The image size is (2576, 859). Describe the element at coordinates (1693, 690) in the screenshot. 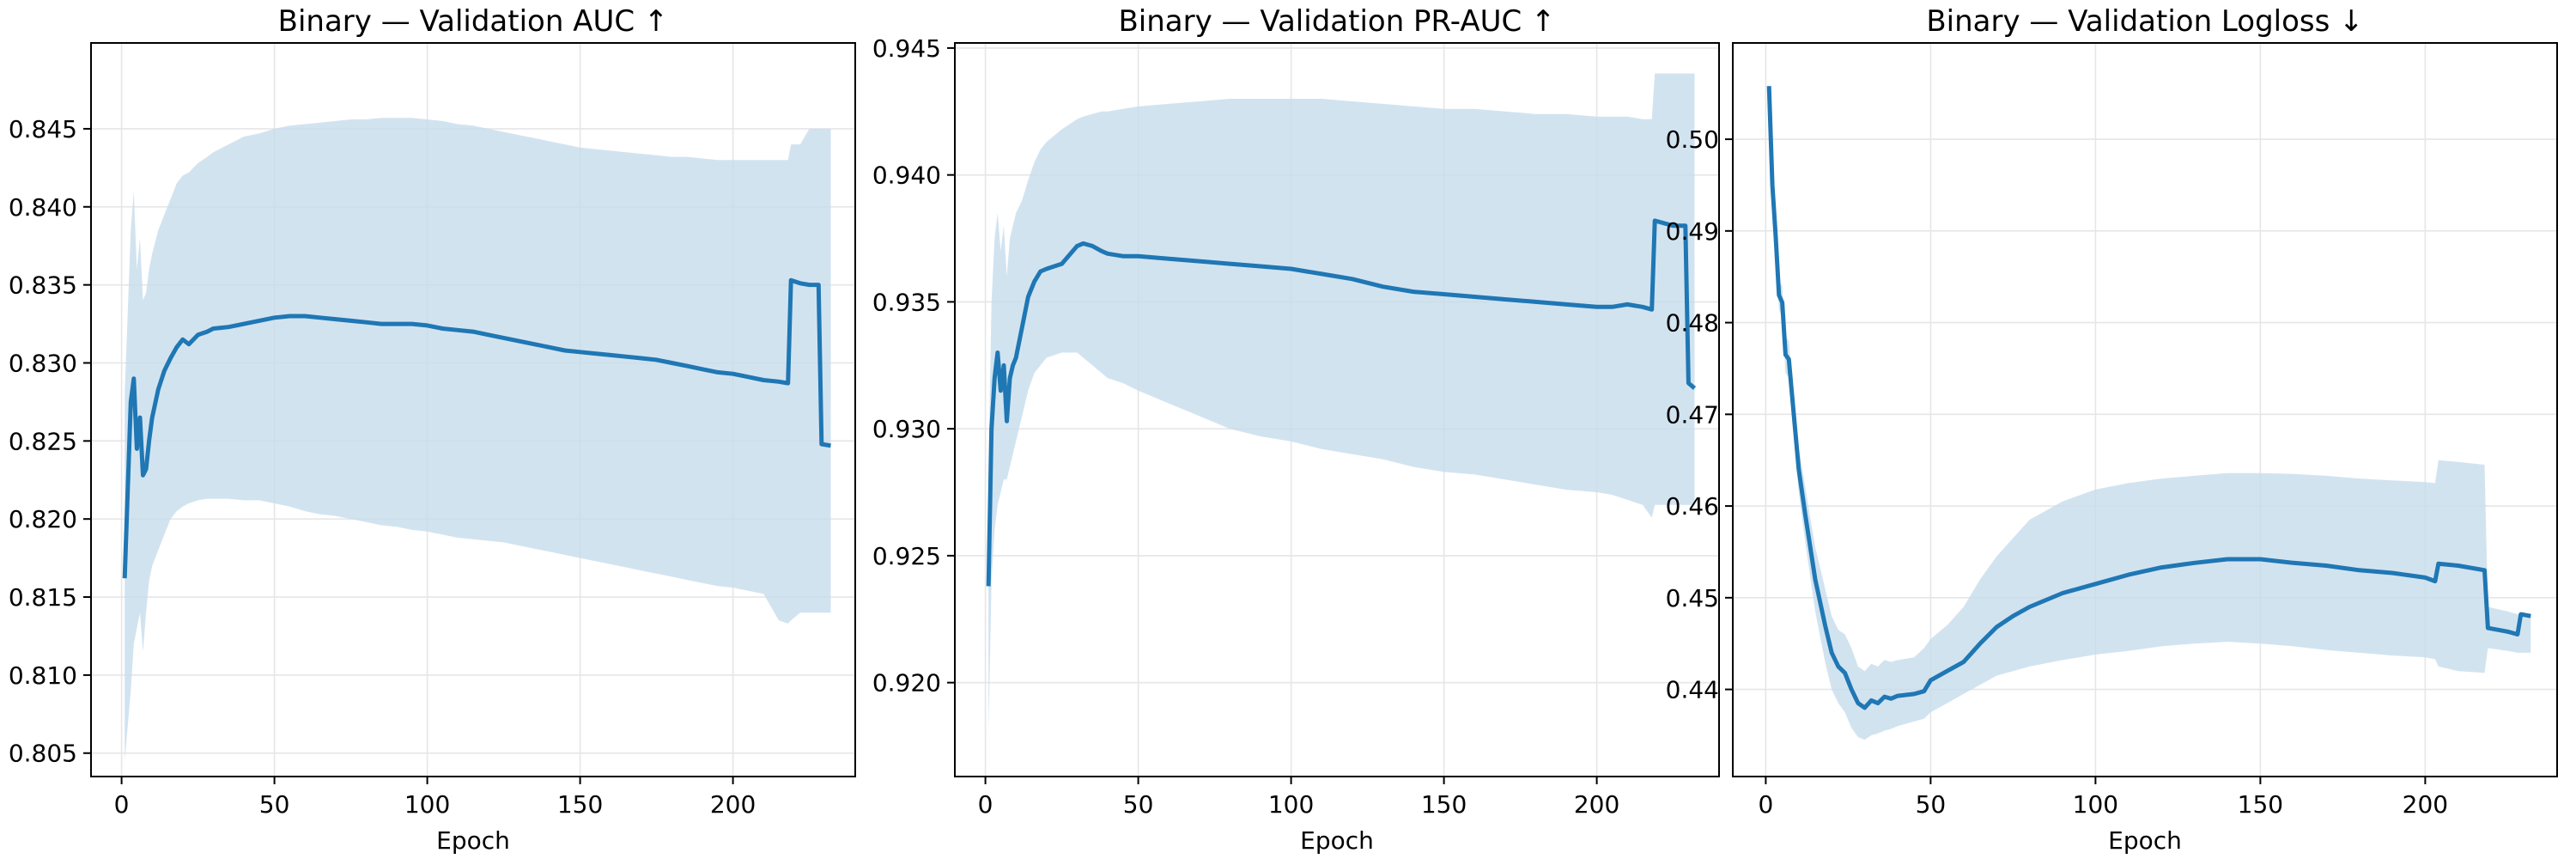

I see `y-tick-label: 0.44` at that location.